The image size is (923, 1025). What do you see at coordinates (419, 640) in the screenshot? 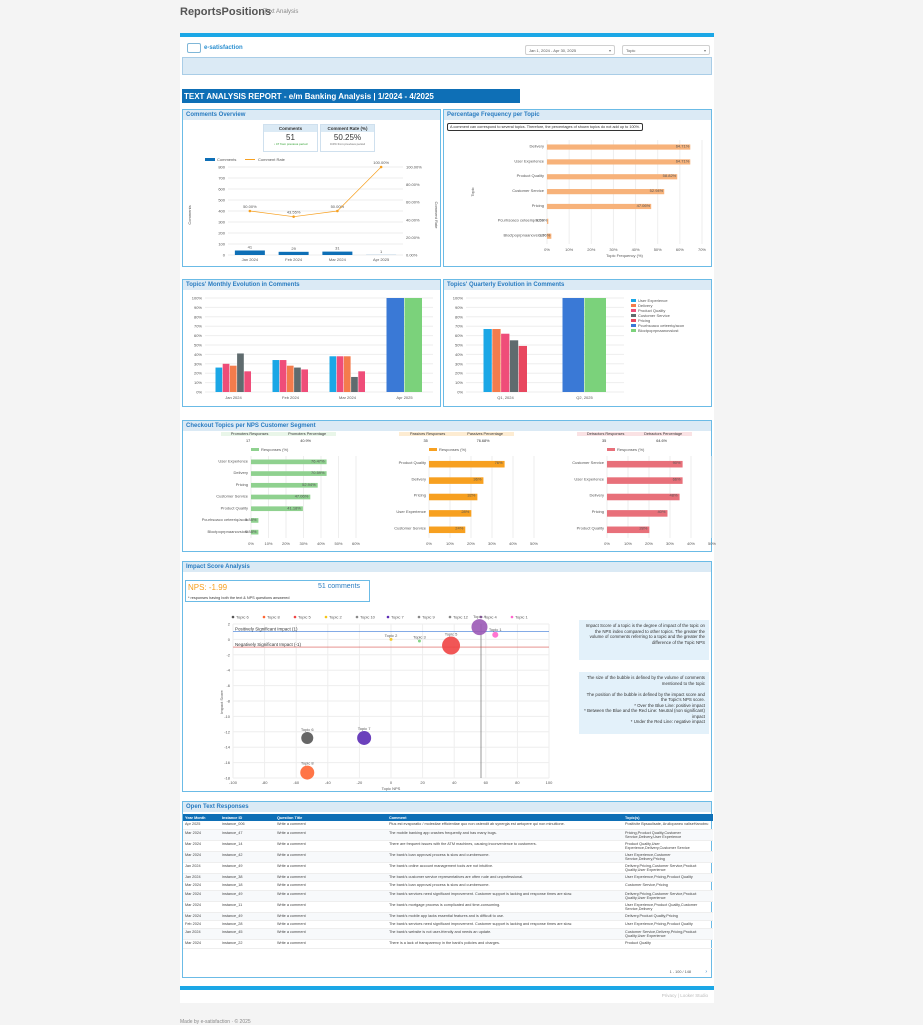
I see `bubble` at bounding box center [419, 640].